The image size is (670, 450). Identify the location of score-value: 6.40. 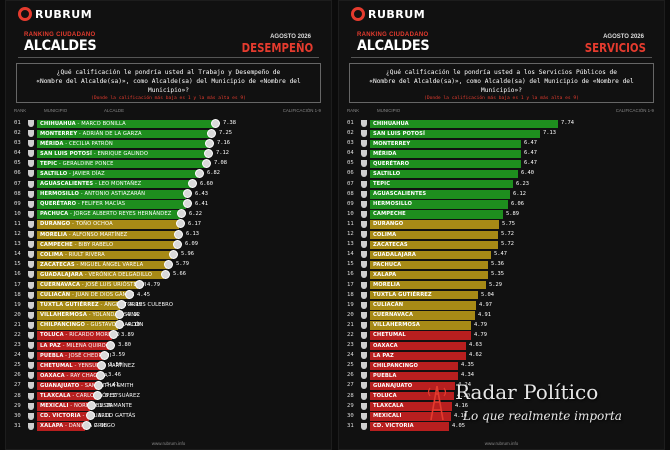
(527, 173).